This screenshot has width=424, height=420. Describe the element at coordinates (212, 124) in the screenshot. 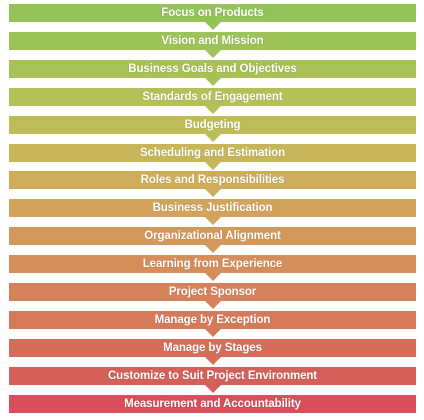

I see `flow-step-label: Budgeting` at that location.